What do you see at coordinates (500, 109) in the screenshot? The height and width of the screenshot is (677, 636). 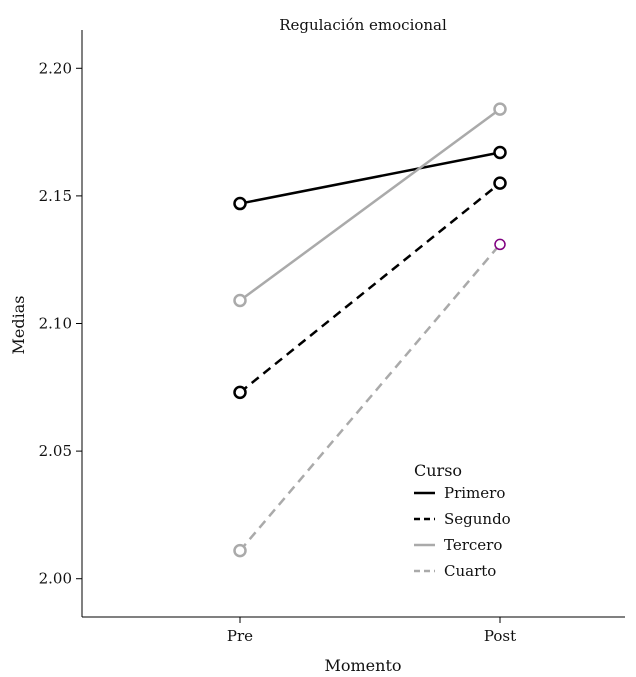 I see `point-tercero-post` at bounding box center [500, 109].